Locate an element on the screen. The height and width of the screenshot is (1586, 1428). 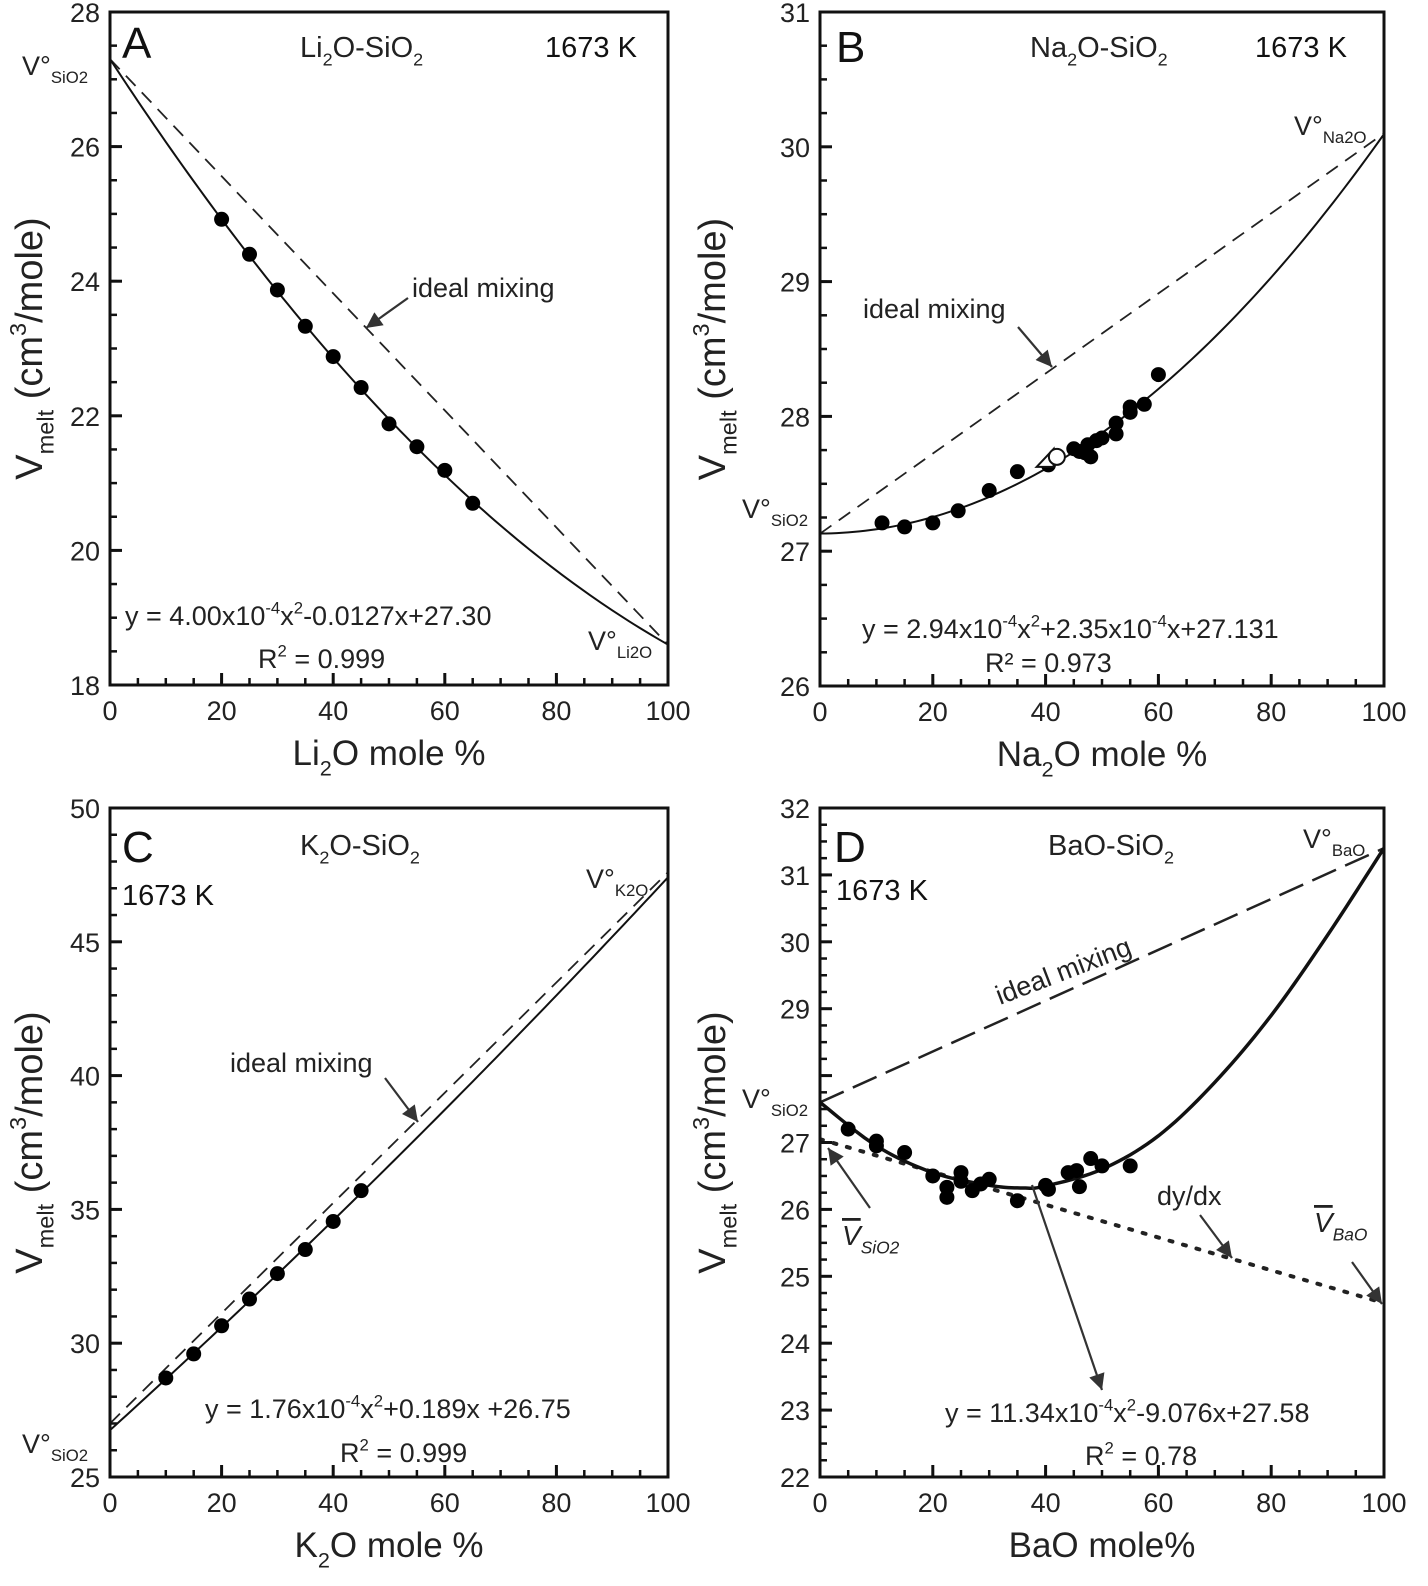
fit-equation-part: y = 11.34x10 is located at coordinates (1021, 1413).